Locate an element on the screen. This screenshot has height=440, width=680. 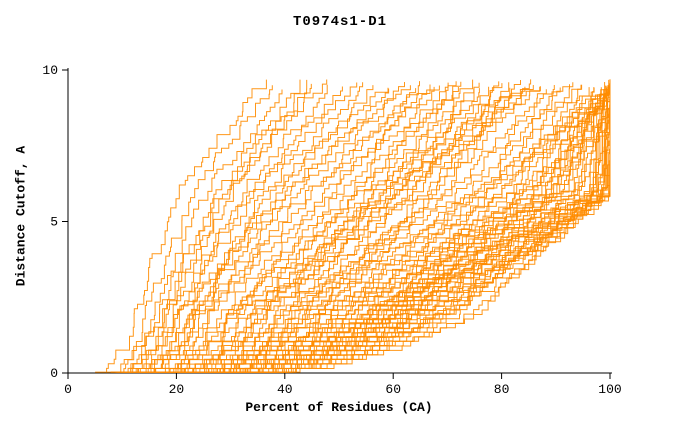
chart-title: T0974s1-D1 is located at coordinates (340, 22).